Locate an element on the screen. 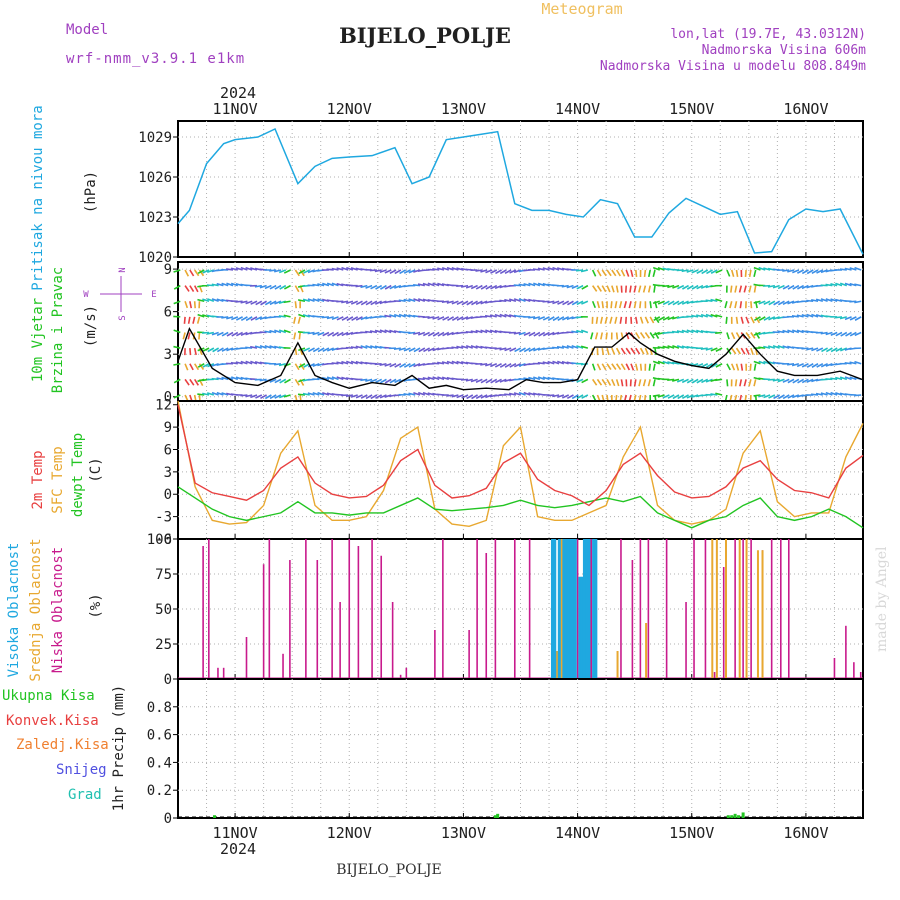 This screenshot has width=900, height=900. coords-text: lon,lat (19.7E, 43.0312N) is located at coordinates (768, 34).